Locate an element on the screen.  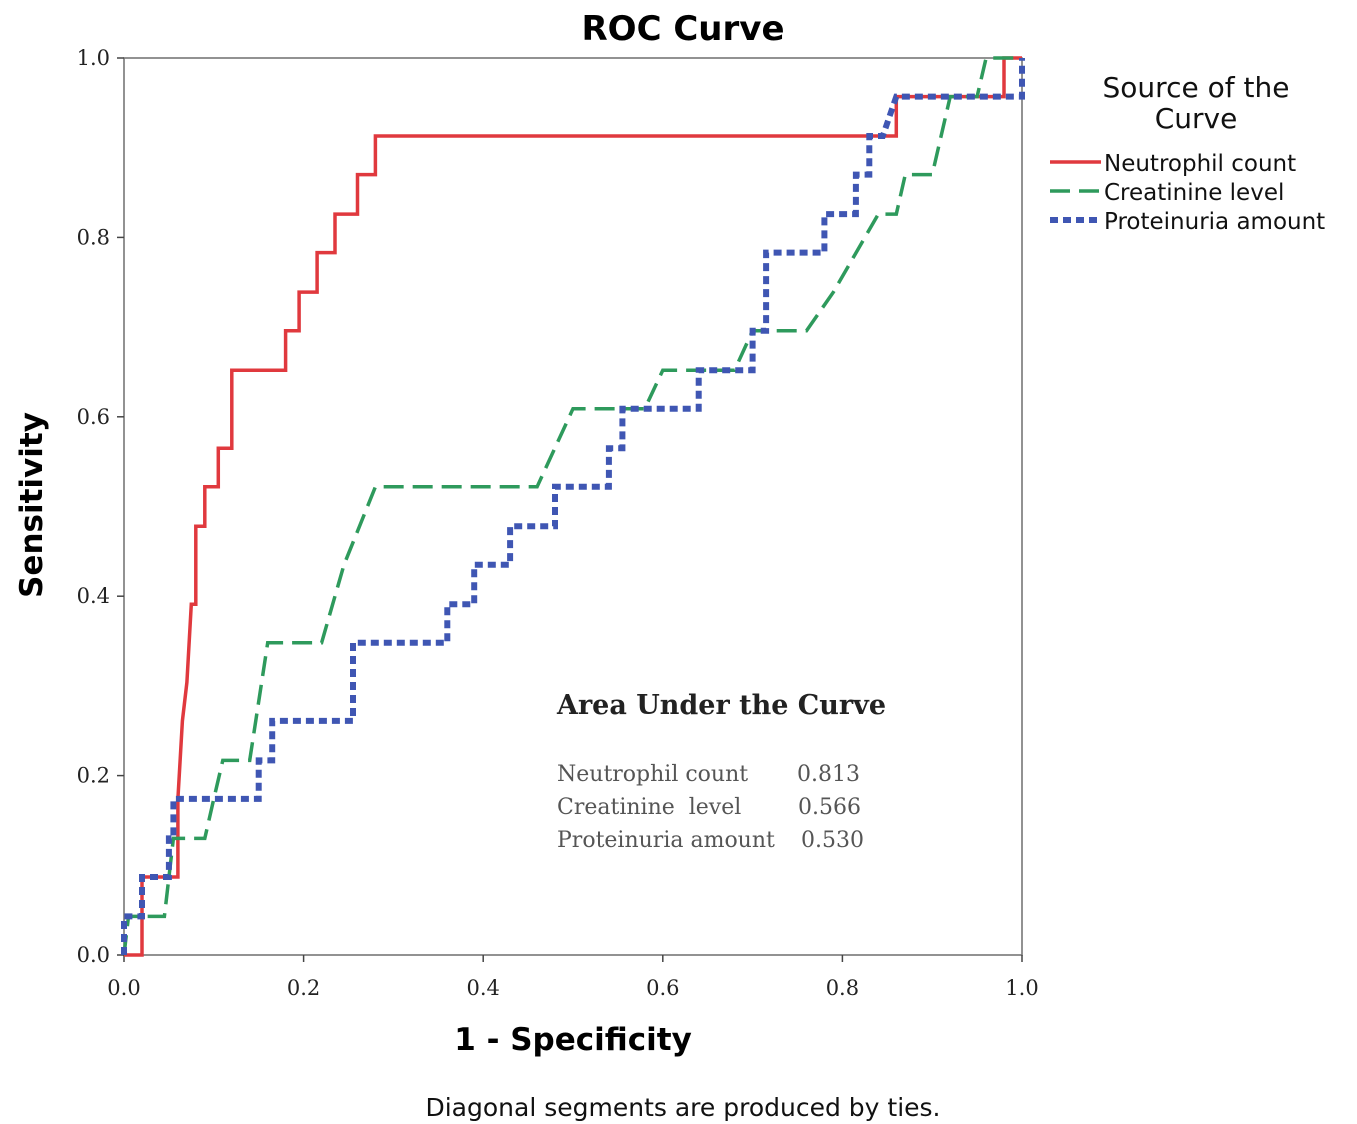
y-tick-label: 0.2 is located at coordinates (93, 776).